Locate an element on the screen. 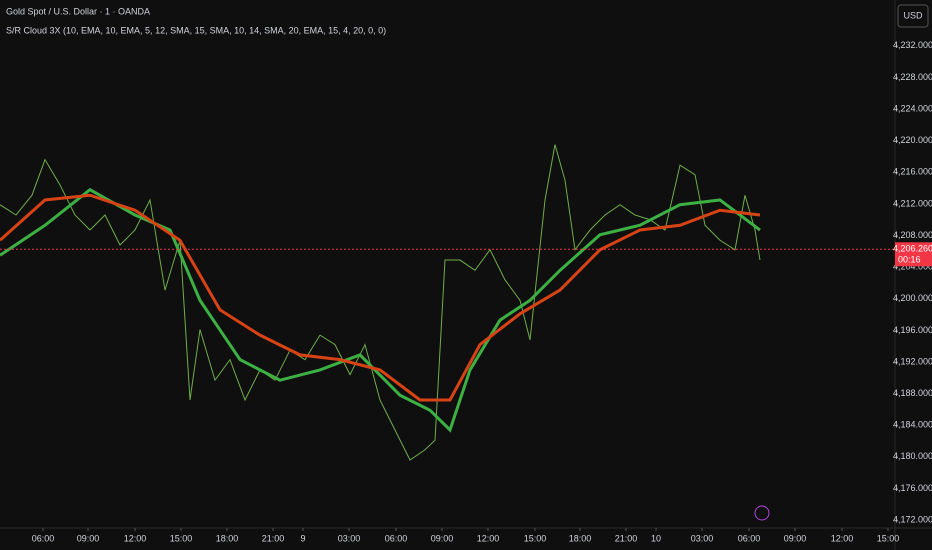 Image resolution: width=932 pixels, height=550 pixels. y-tick-label: 4,196.000 is located at coordinates (912, 330).